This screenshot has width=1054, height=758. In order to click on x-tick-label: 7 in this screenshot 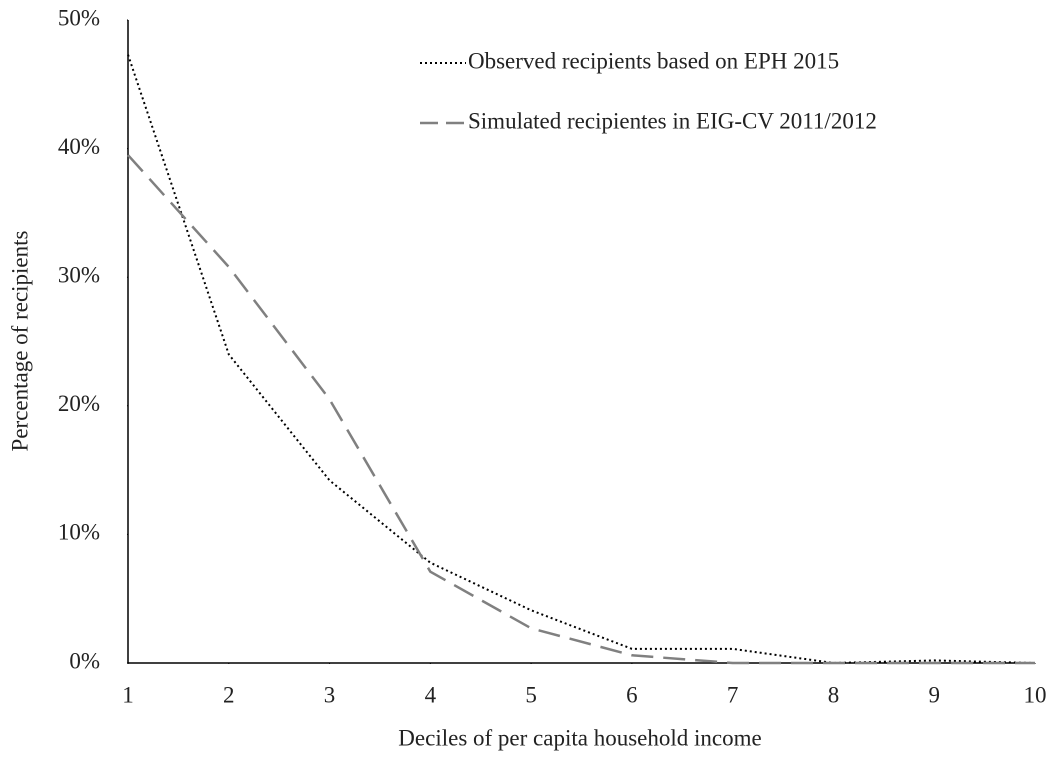, I will do `click(733, 694)`.